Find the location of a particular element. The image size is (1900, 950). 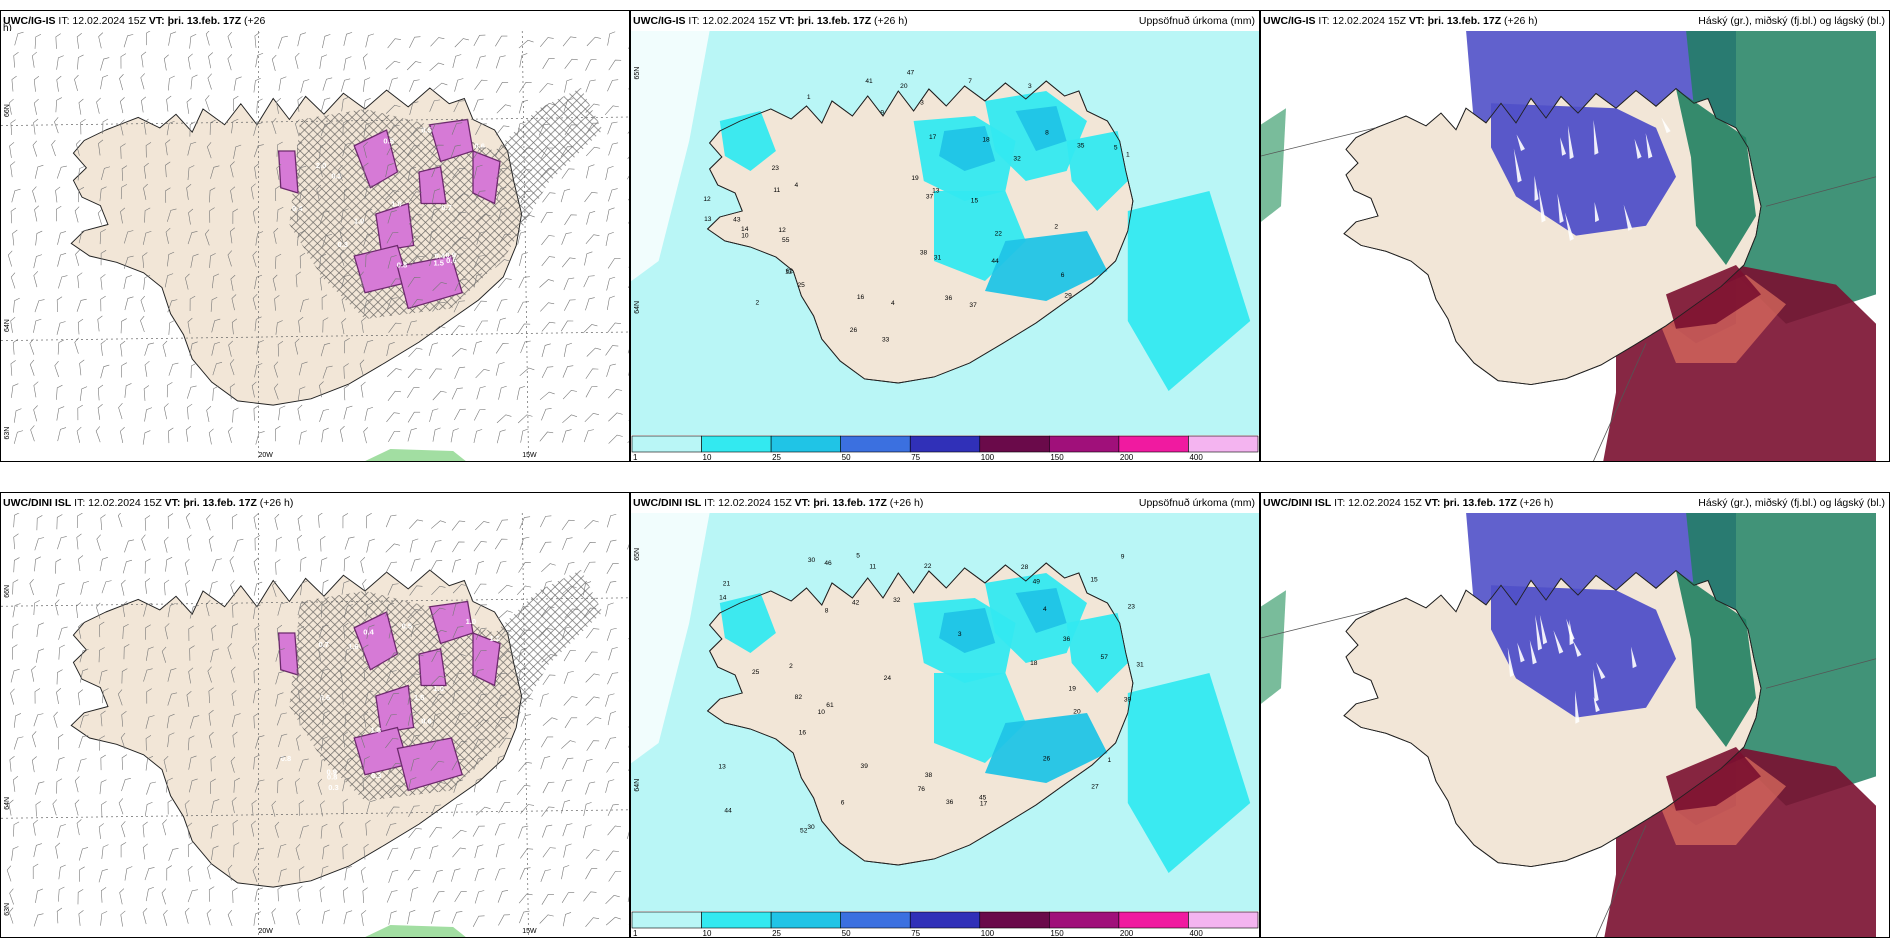

low-cloud-over-land is located at coordinates (1713, 297).